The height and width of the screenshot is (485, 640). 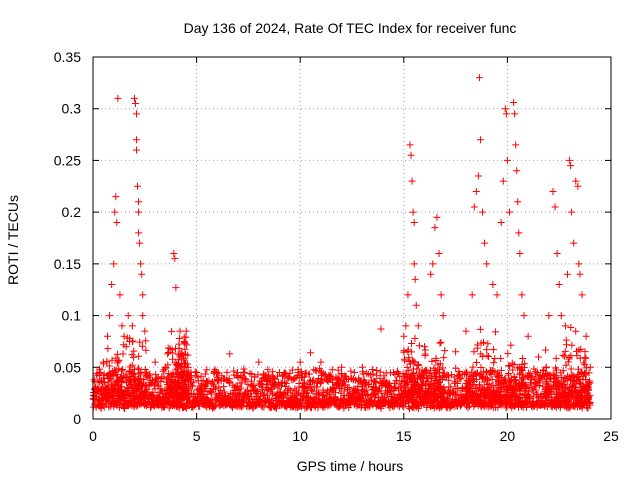 What do you see at coordinates (508, 436) in the screenshot?
I see `x-tick-label: 20` at bounding box center [508, 436].